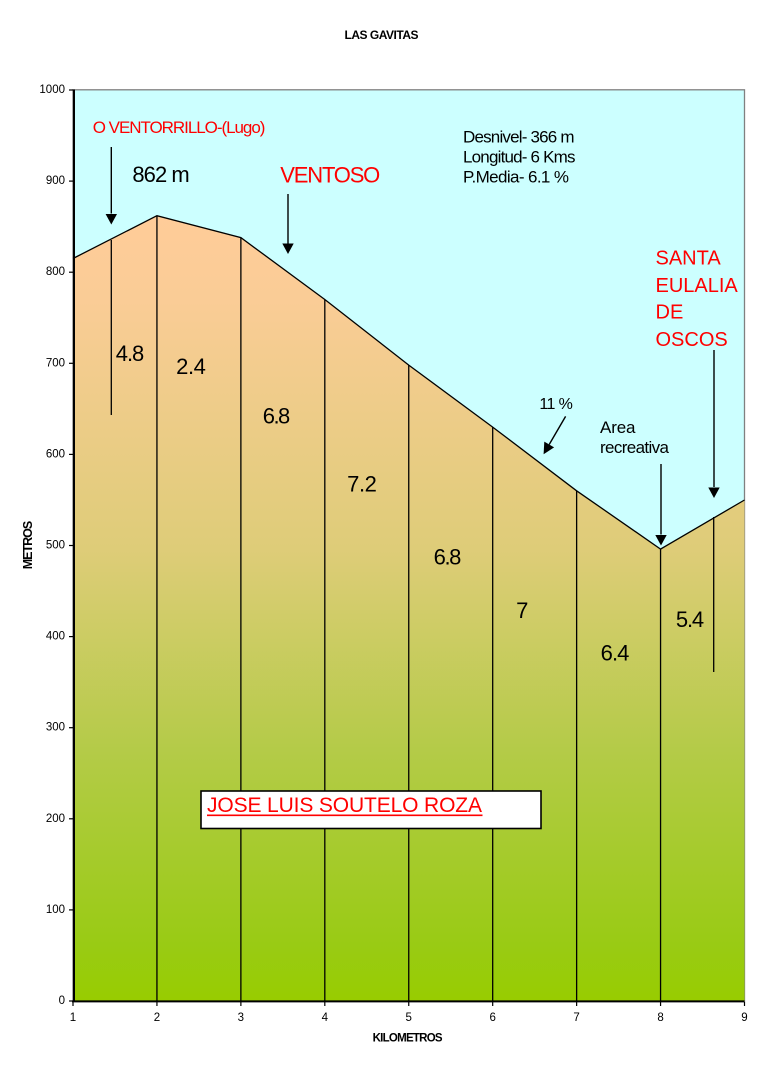 The width and height of the screenshot is (765, 1072). I want to click on svg-text: 900, so click(55, 181).